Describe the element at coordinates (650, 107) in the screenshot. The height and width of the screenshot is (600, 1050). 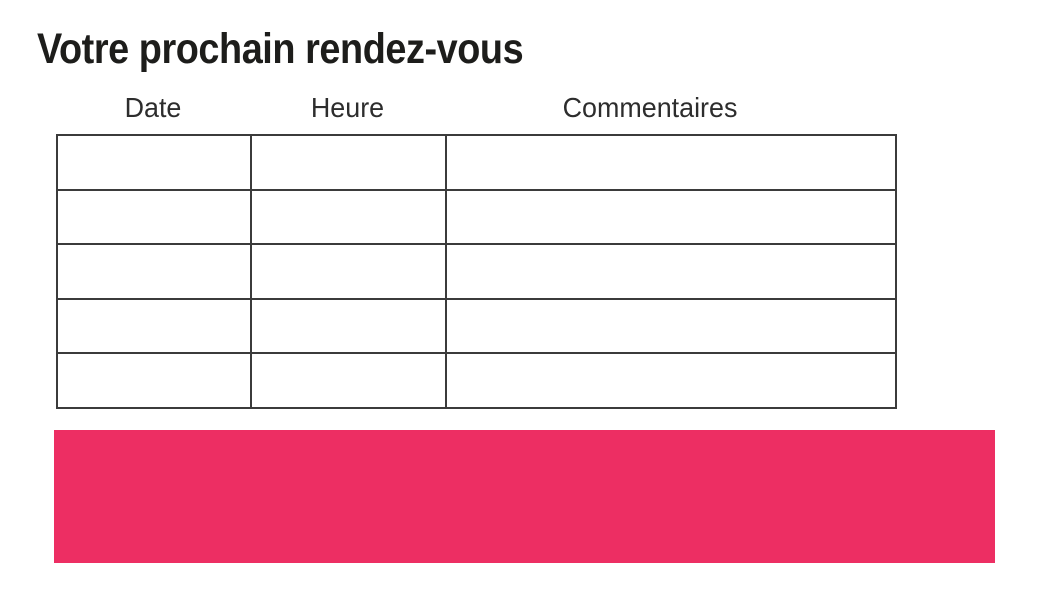
I see `column-header-commentaires: Commentaires` at that location.